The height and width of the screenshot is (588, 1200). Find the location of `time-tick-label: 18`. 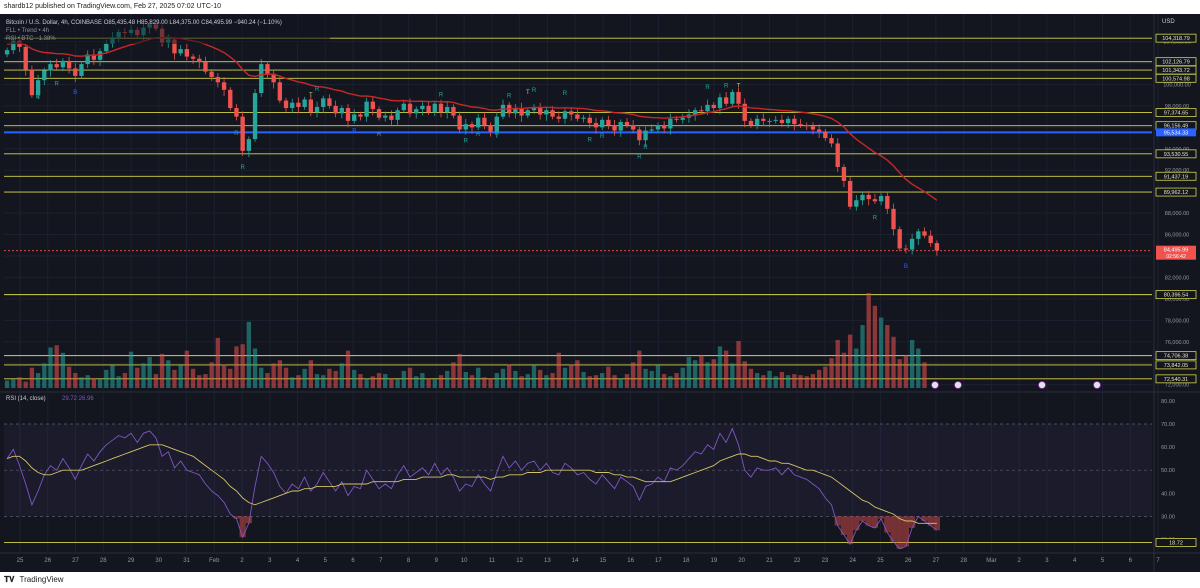

time-tick-label: 18 is located at coordinates (686, 561).